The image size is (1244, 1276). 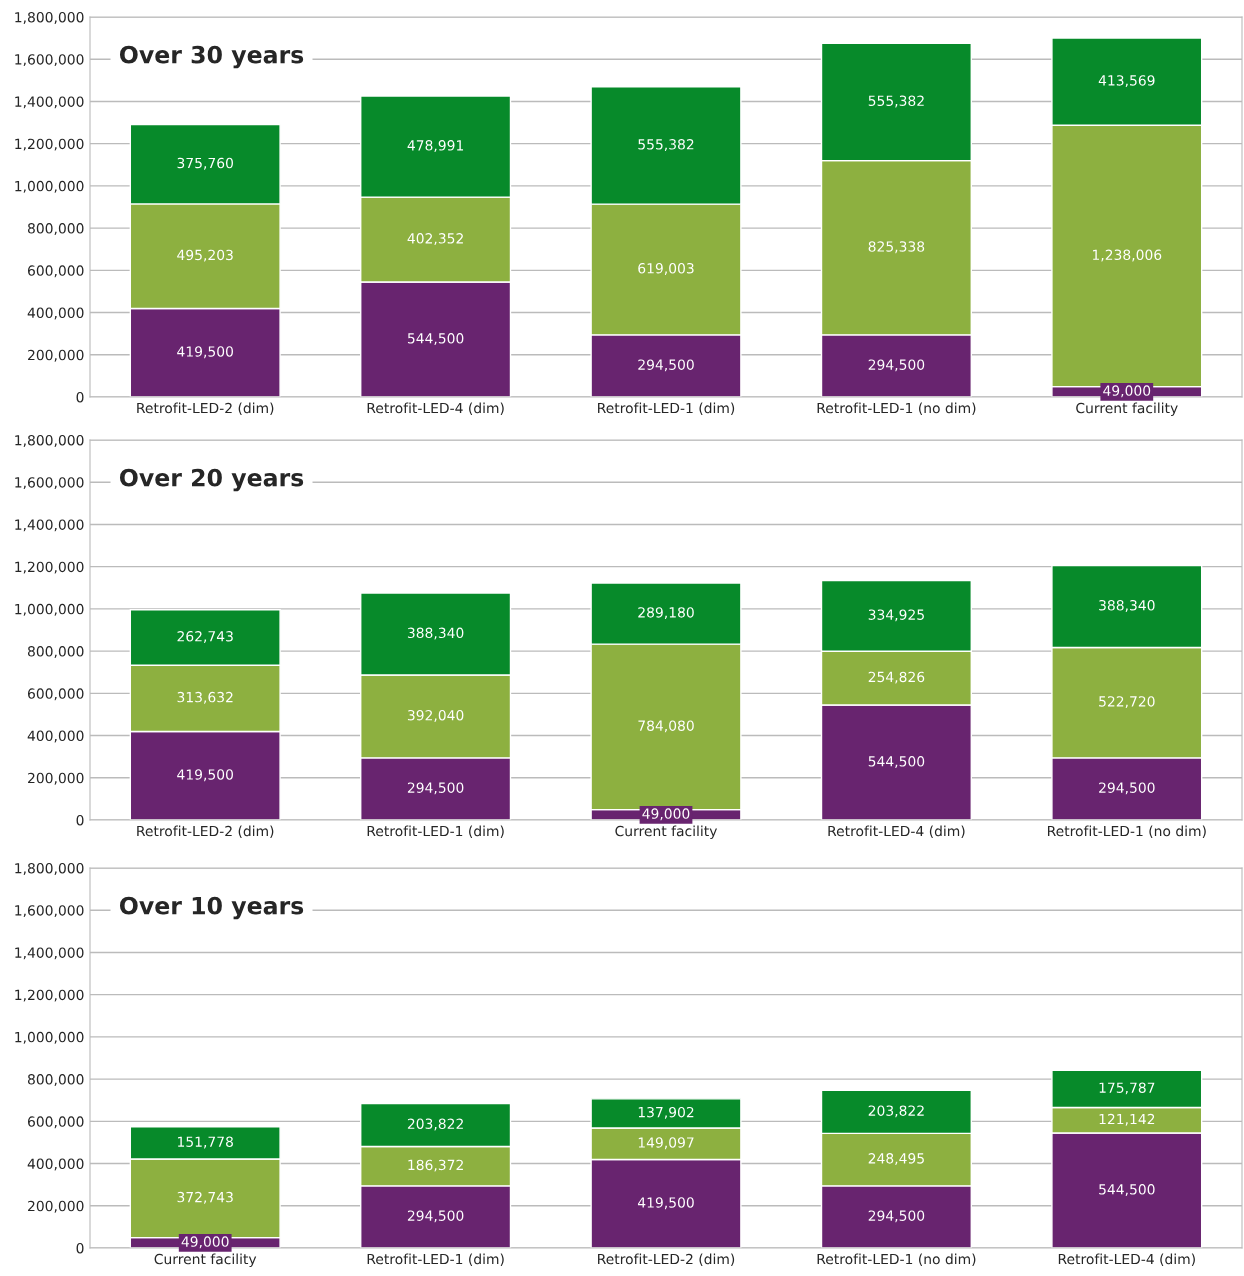 I want to click on data-label: 495,203, so click(x=205, y=255).